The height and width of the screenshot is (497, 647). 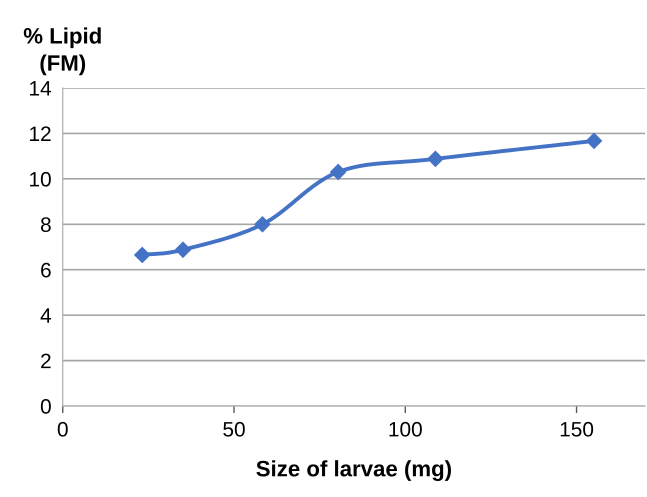 I want to click on x-tick-label: 0, so click(x=63, y=429).